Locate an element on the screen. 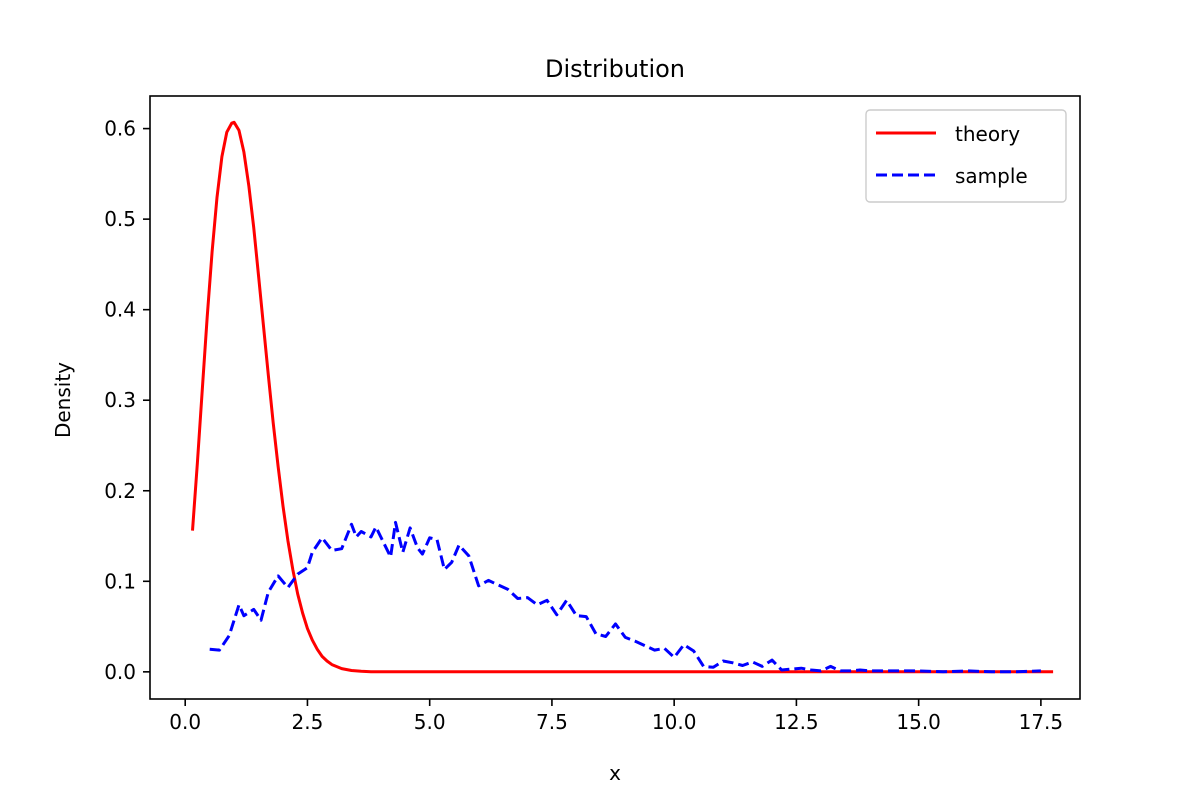 This screenshot has height=800, width=1200. y-tick-label: 0.2 is located at coordinates (120, 491).